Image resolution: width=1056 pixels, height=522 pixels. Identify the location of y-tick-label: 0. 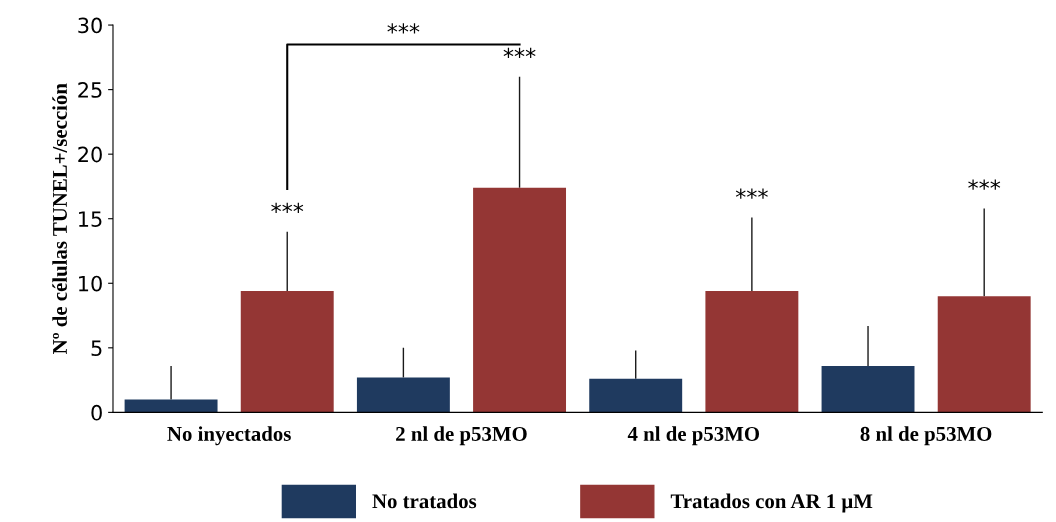
(96, 412).